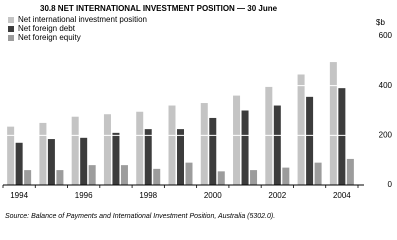 This screenshot has height=240, width=397. Describe the element at coordinates (84, 195) in the screenshot. I see `x-tick-label: 1996` at that location.